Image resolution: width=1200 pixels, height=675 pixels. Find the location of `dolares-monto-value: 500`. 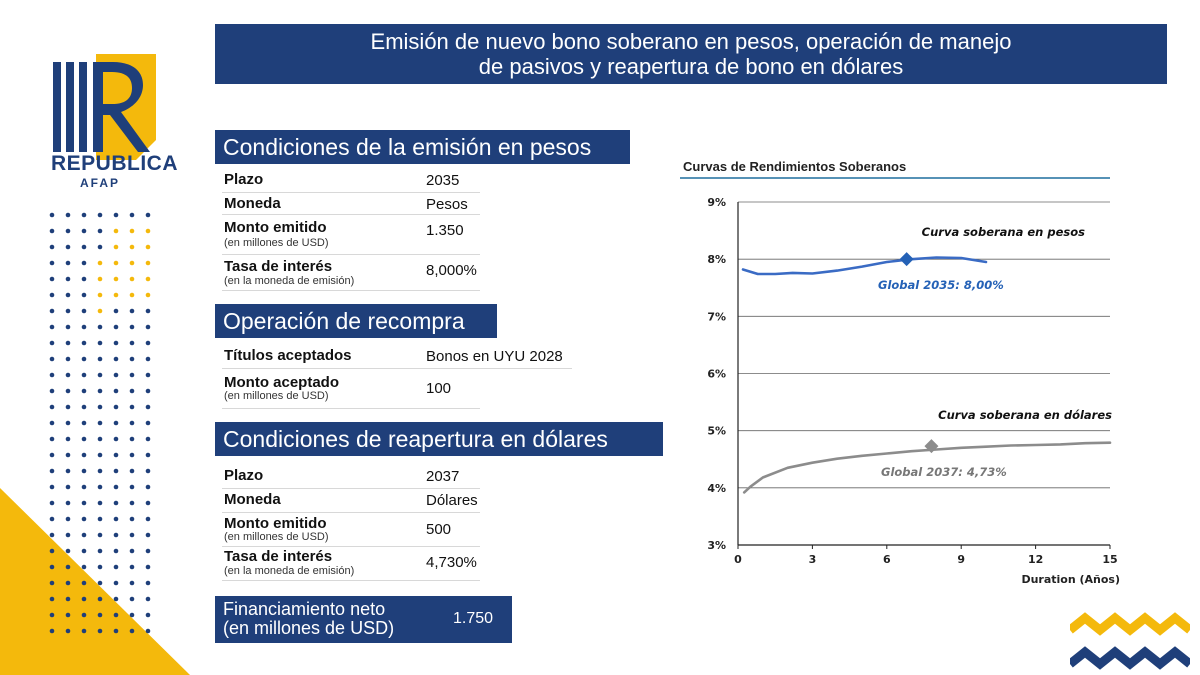

dolares-monto-value: 500 is located at coordinates (439, 529).